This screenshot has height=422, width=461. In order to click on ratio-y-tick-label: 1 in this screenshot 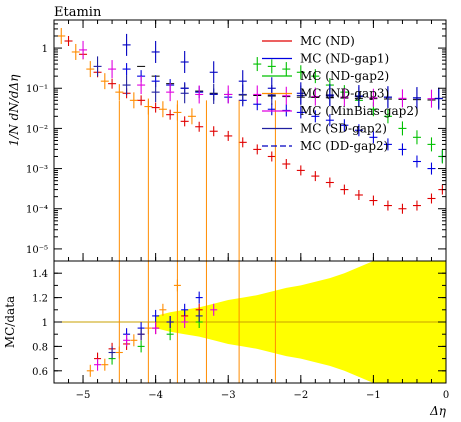, I will do `click(45, 323)`.